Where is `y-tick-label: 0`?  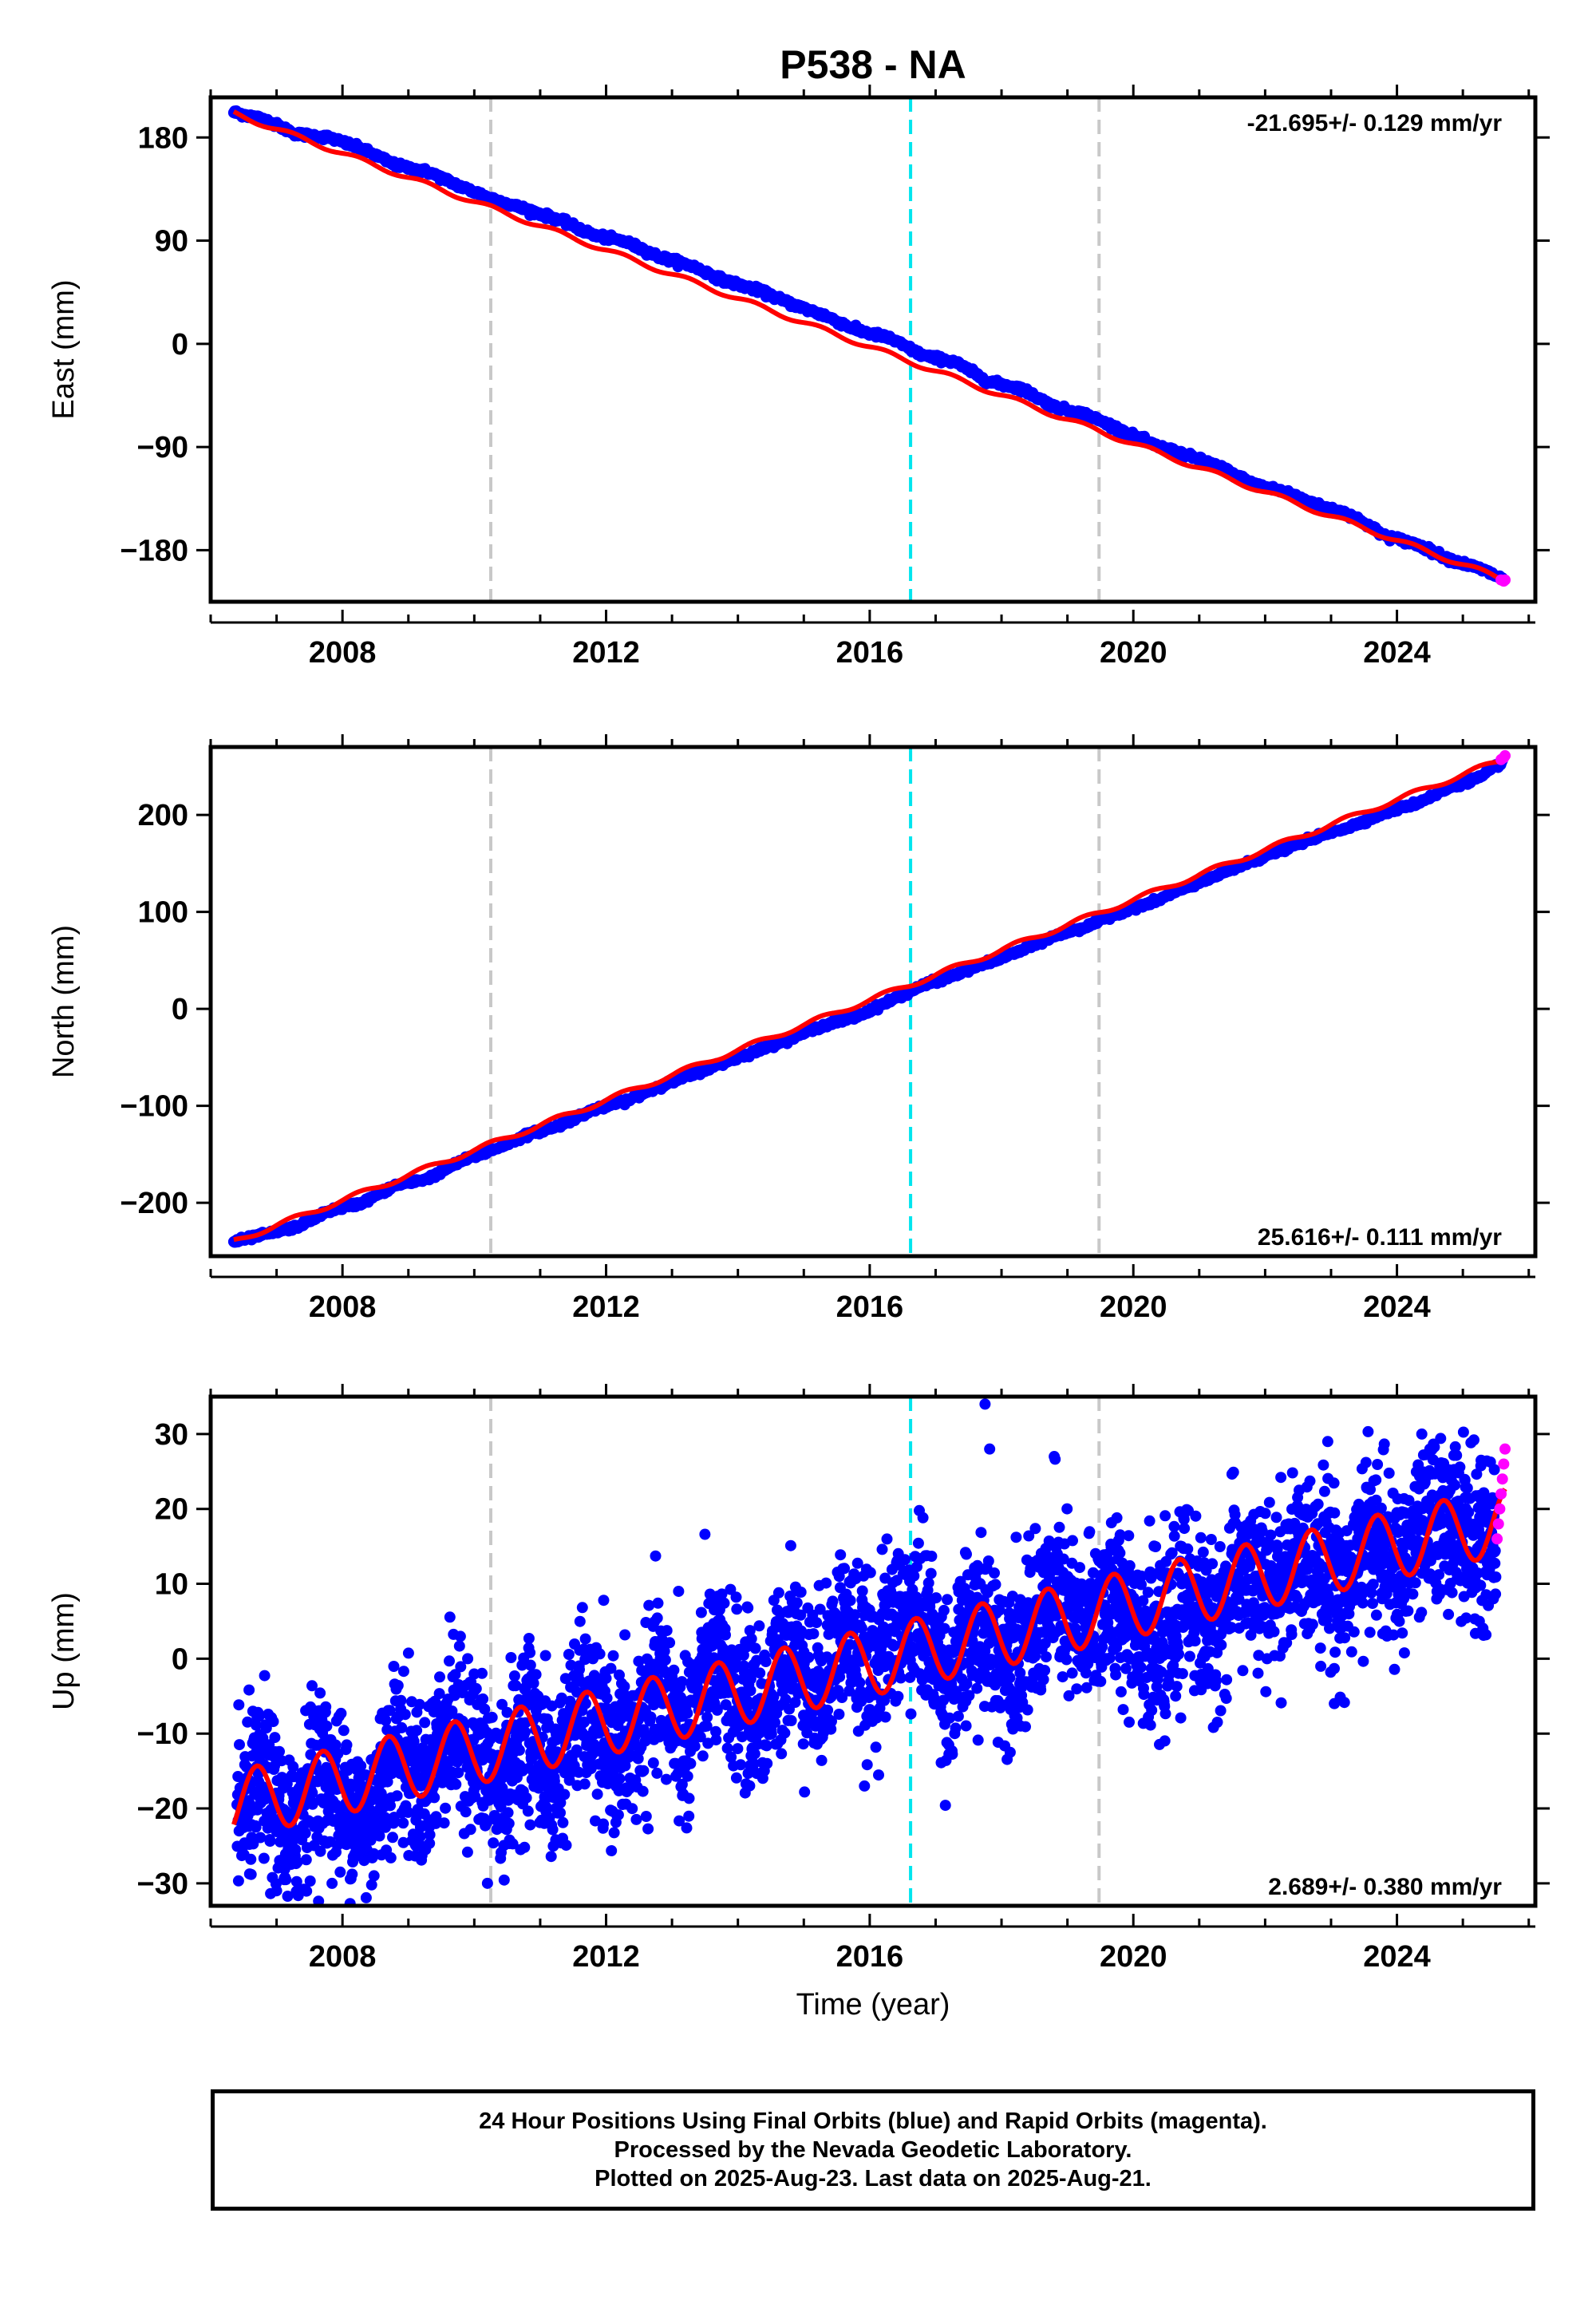 y-tick-label: 0 is located at coordinates (180, 345).